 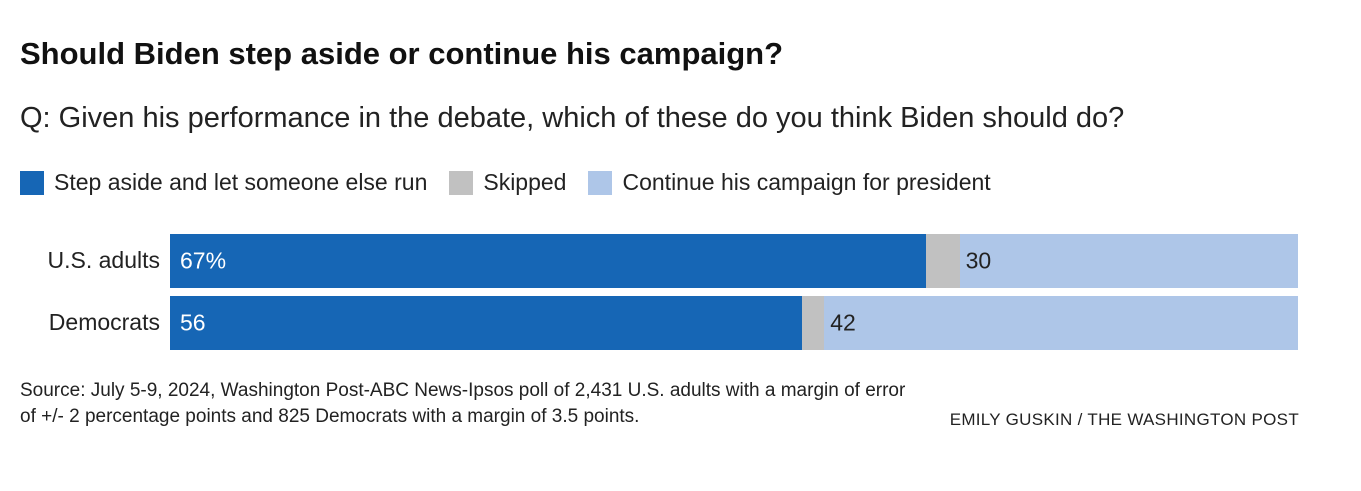 What do you see at coordinates (1061, 323) in the screenshot?
I see `bar-continue: 42` at bounding box center [1061, 323].